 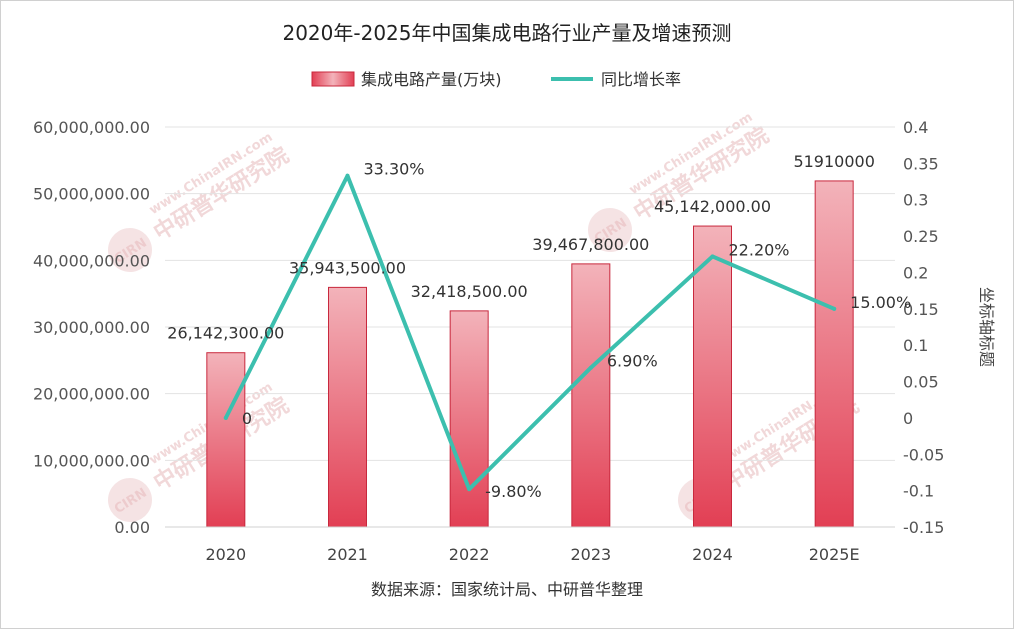 I want to click on growth-point-2023, so click(x=590, y=367).